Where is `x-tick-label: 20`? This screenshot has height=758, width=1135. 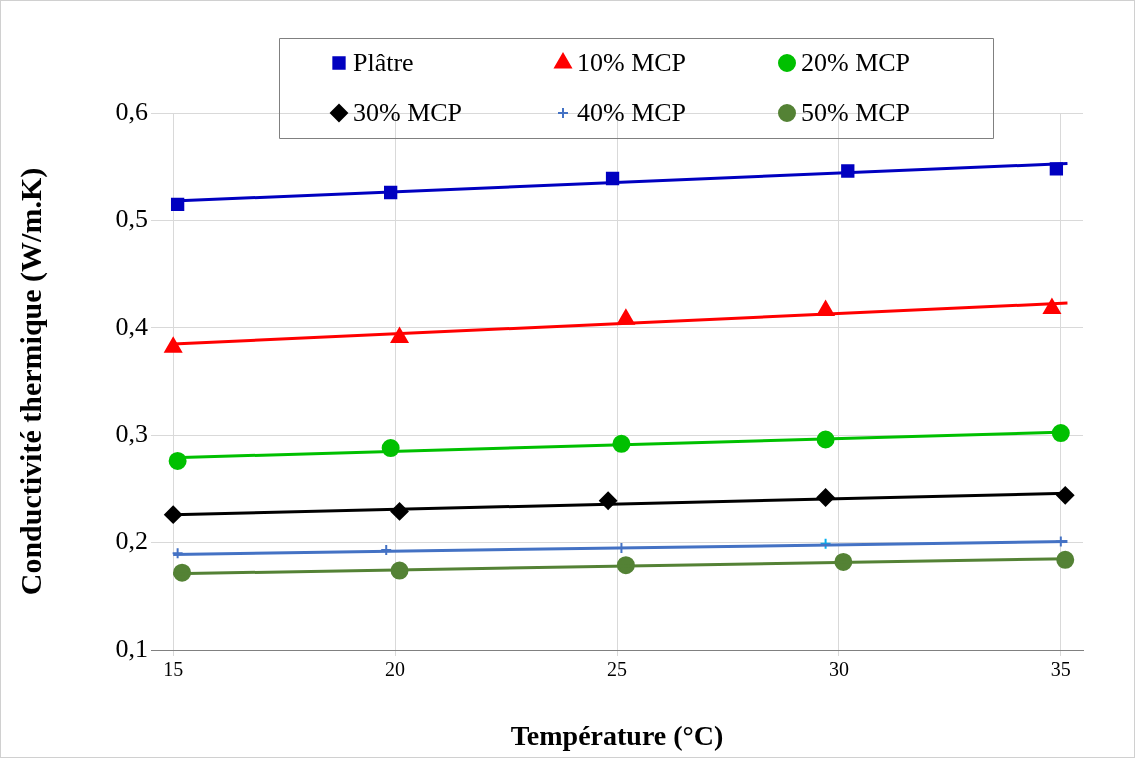 x-tick-label: 20 is located at coordinates (395, 669).